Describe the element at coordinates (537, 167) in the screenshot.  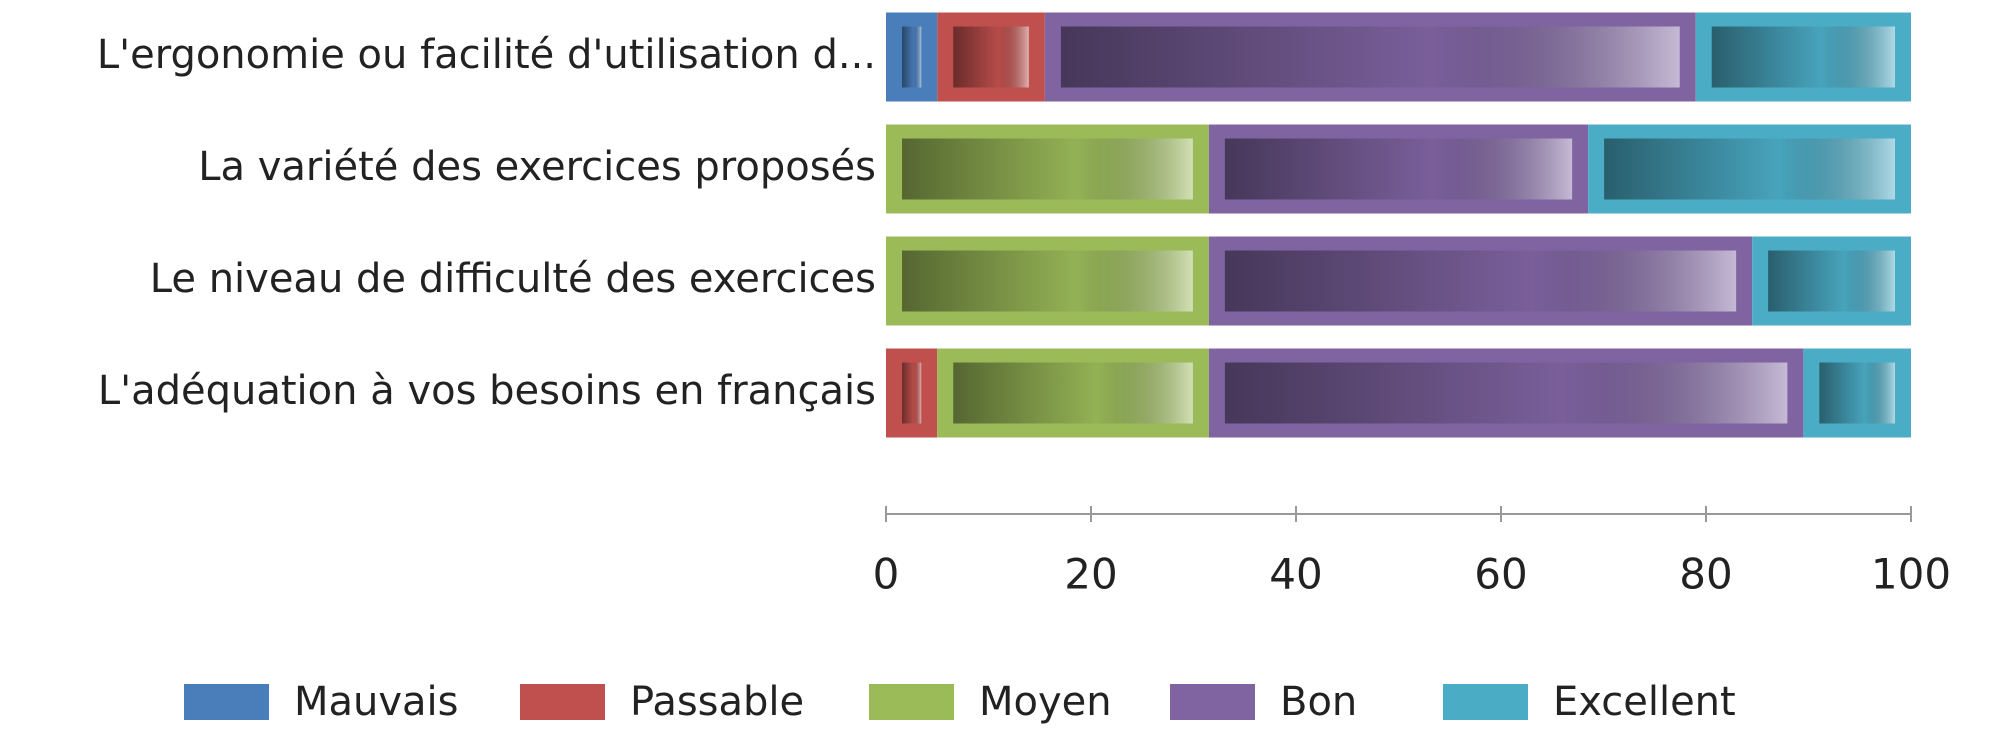
I see `category-label: La variété des exercices proposés` at that location.